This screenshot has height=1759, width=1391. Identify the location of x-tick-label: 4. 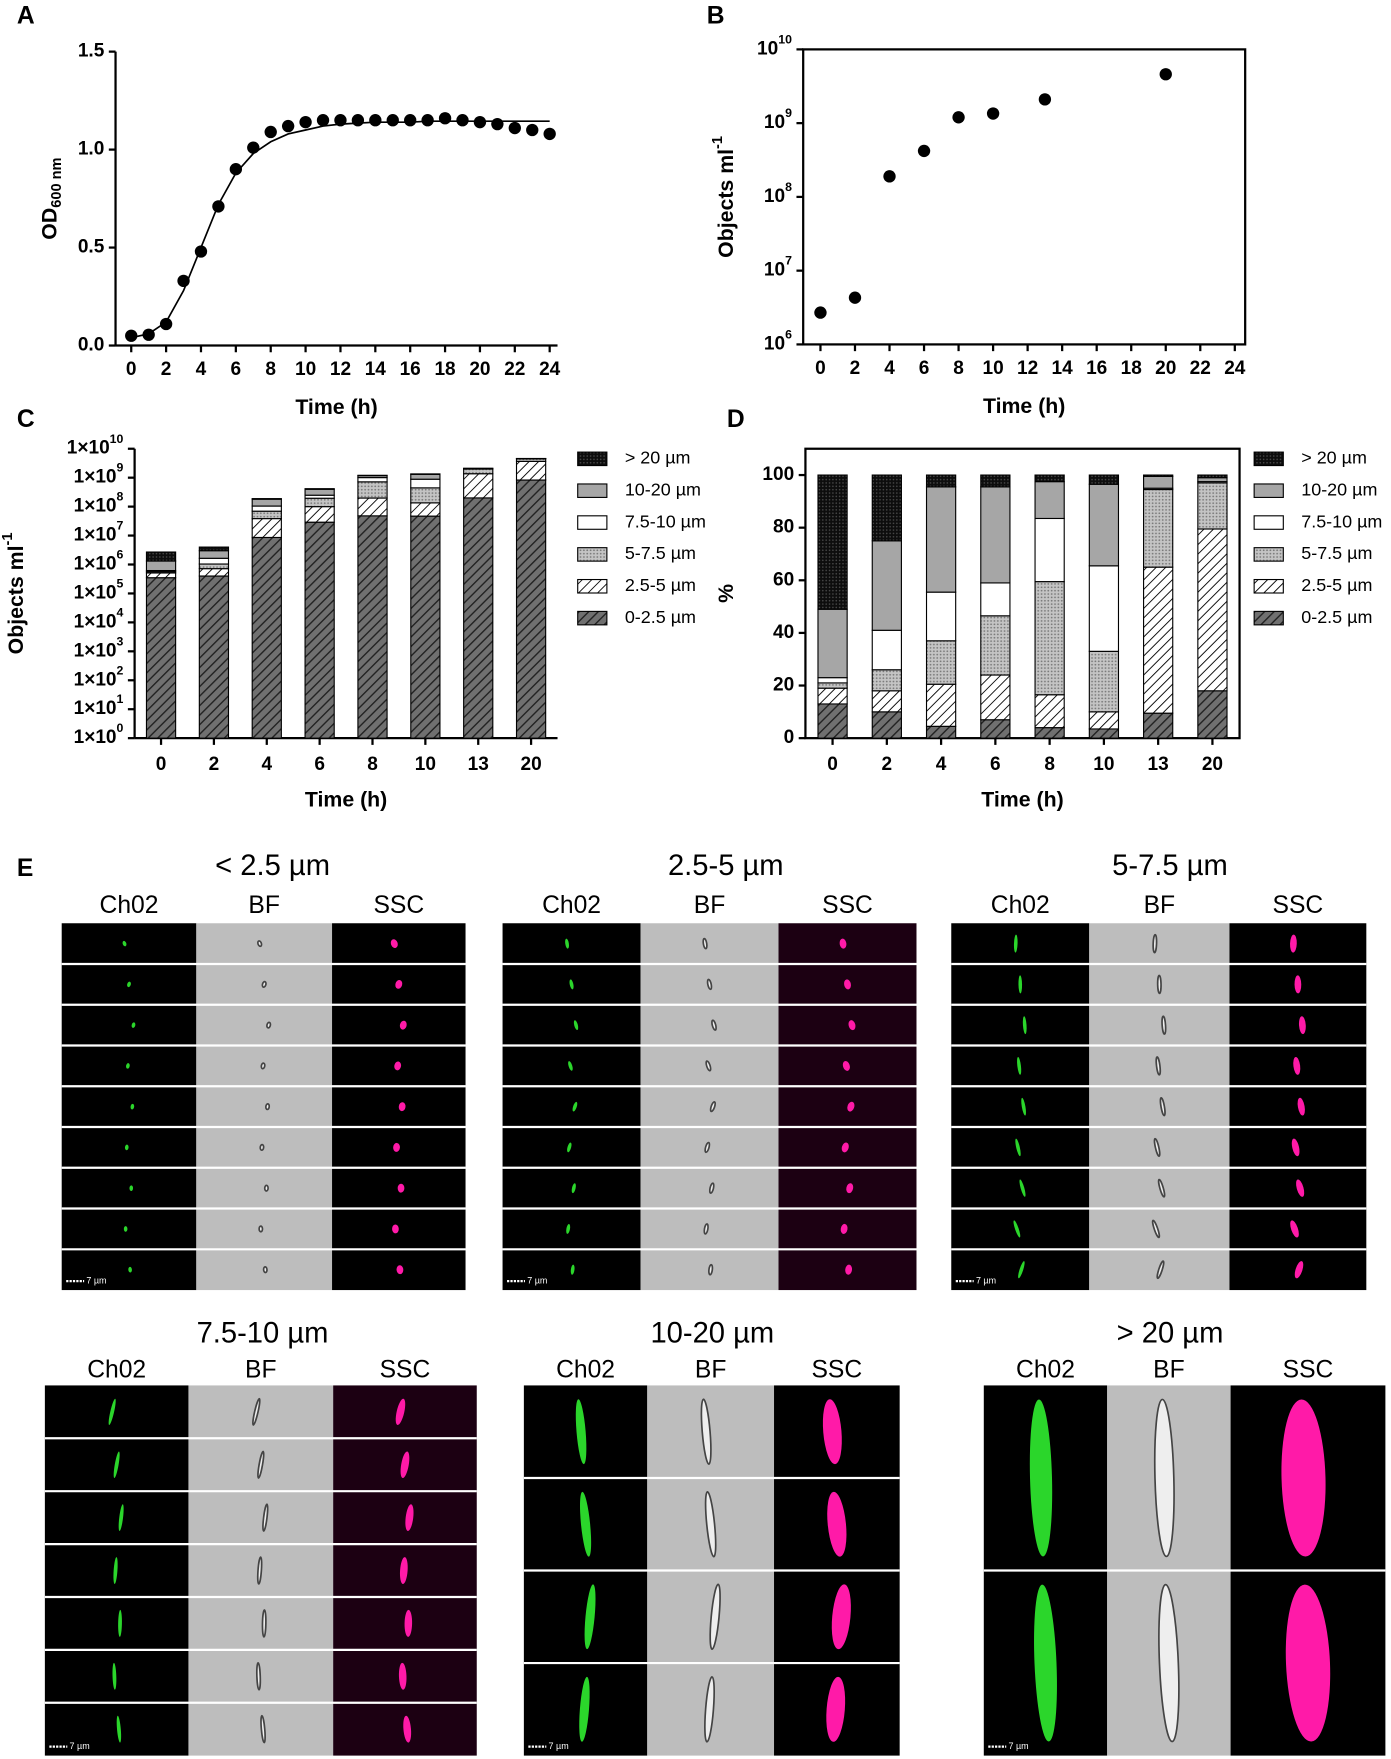
(941, 764).